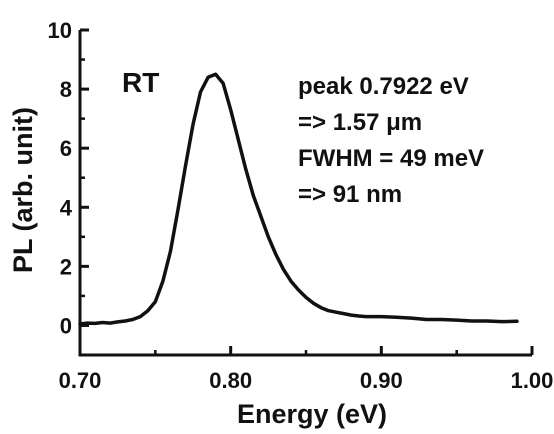  I want to click on rt-label: RT, so click(140, 82).